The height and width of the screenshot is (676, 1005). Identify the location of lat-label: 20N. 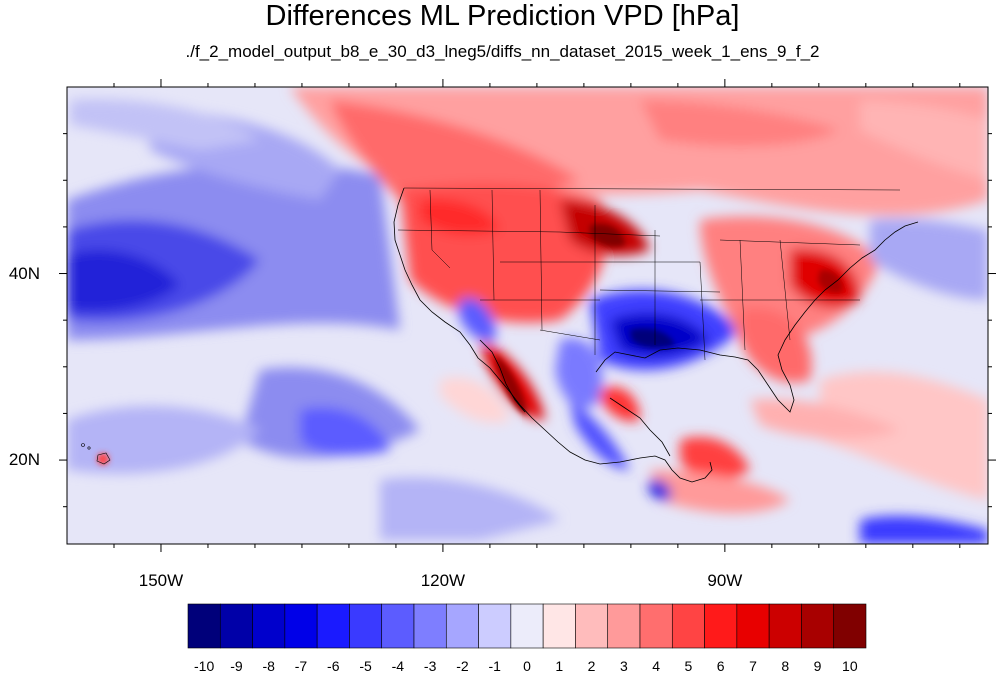
(24, 460).